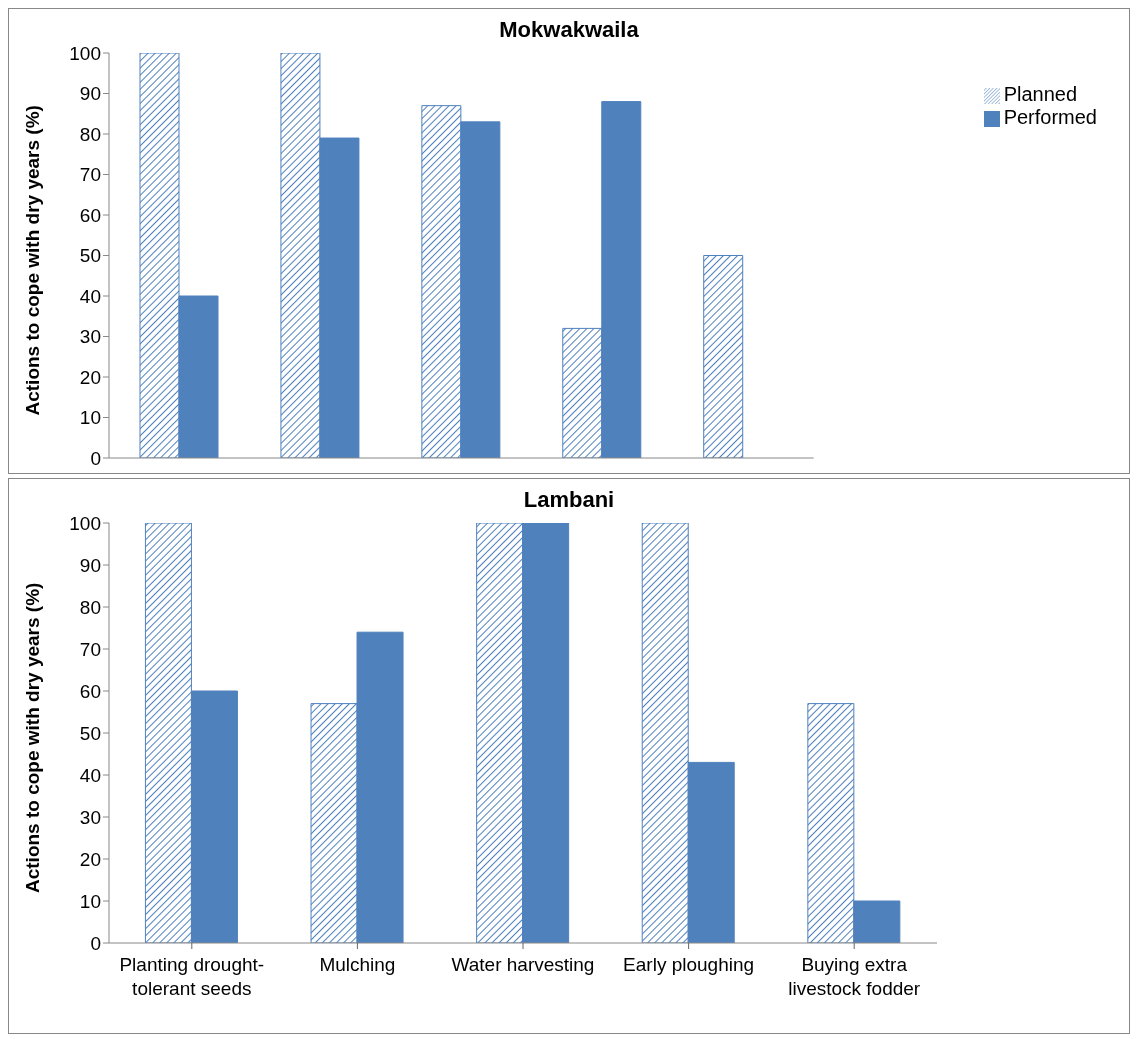 The width and height of the screenshot is (1137, 1039). What do you see at coordinates (192, 976) in the screenshot?
I see `x-tick-label: Planting drought-tolerant seeds` at bounding box center [192, 976].